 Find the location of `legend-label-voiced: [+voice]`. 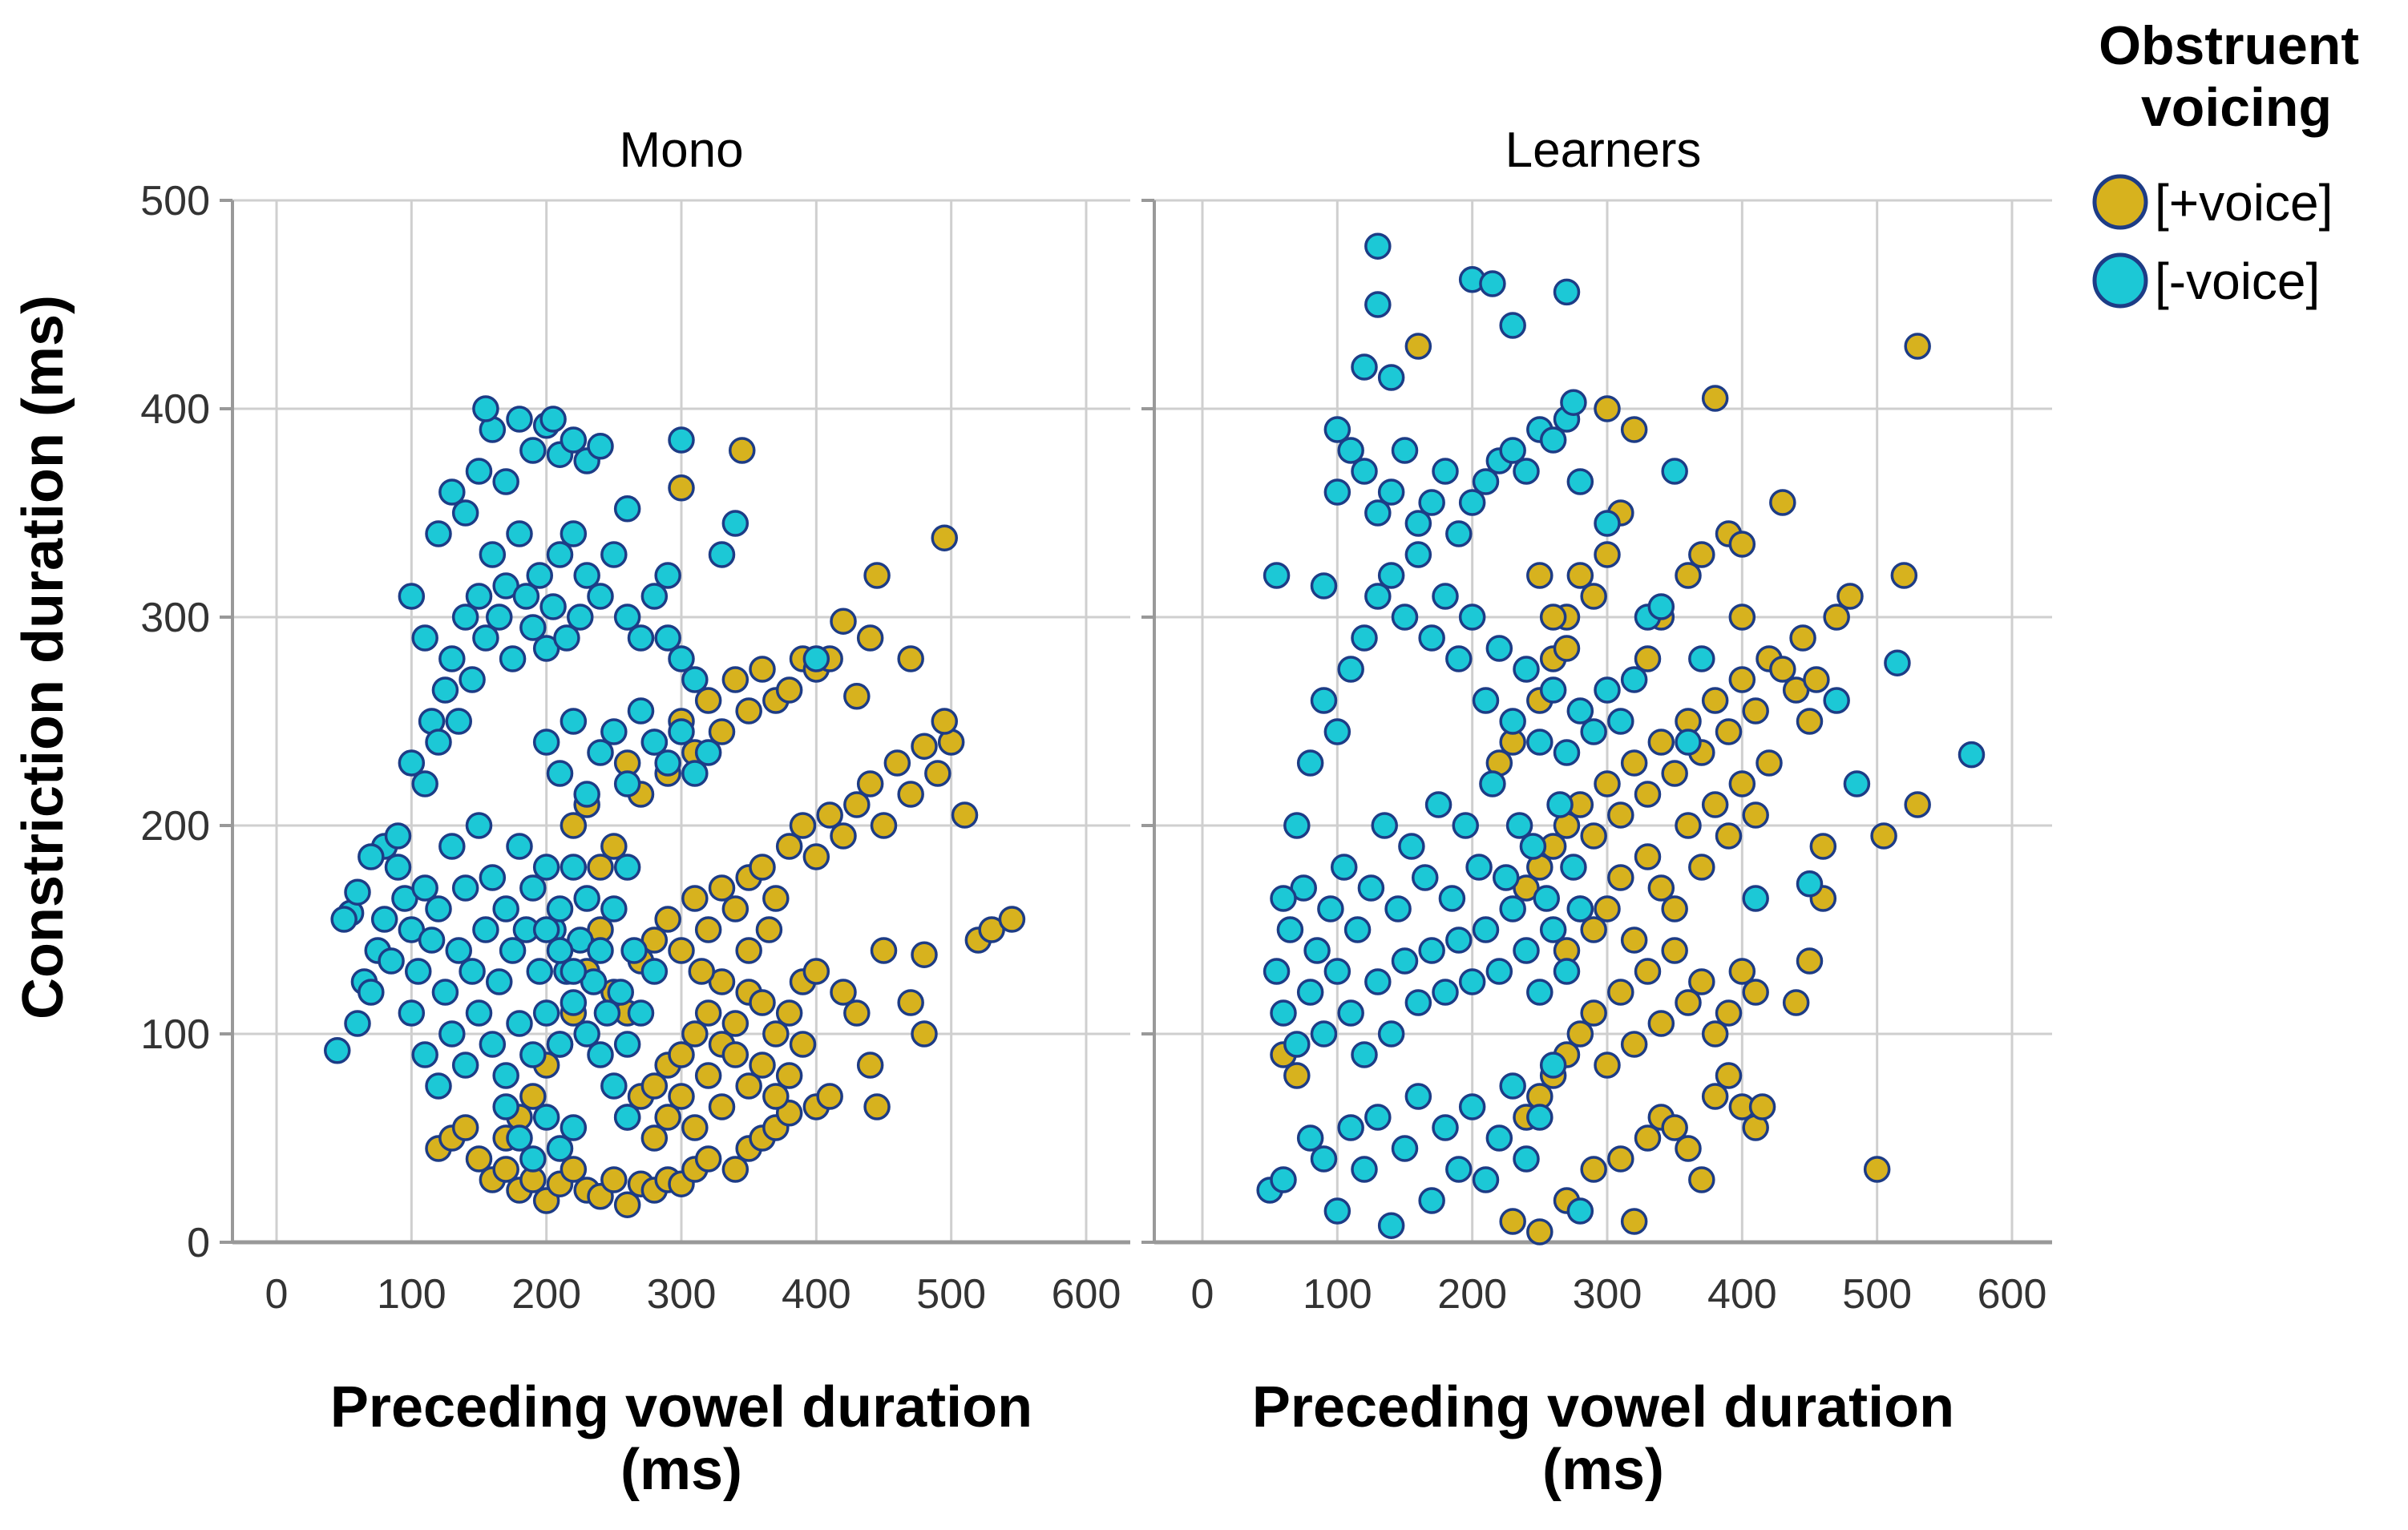

legend-label-voiced: [+voice] is located at coordinates (2244, 203).